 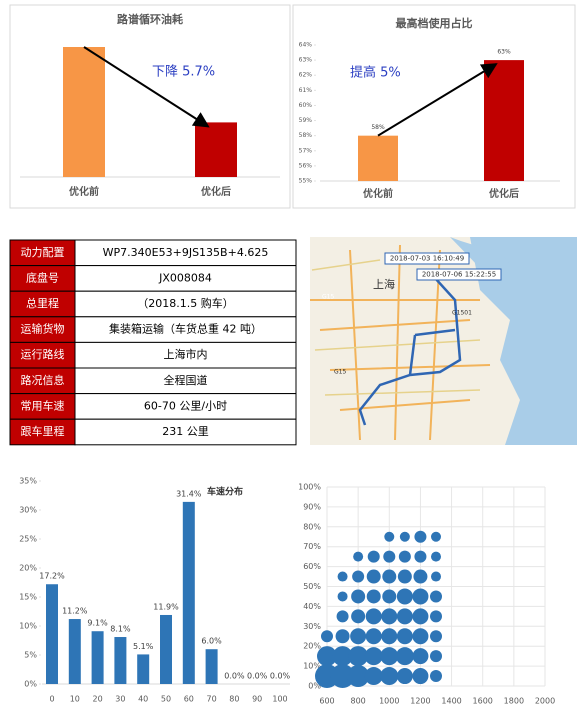 What do you see at coordinates (420, 701) in the screenshot?
I see `x-tick-label: 1200` at bounding box center [420, 701].